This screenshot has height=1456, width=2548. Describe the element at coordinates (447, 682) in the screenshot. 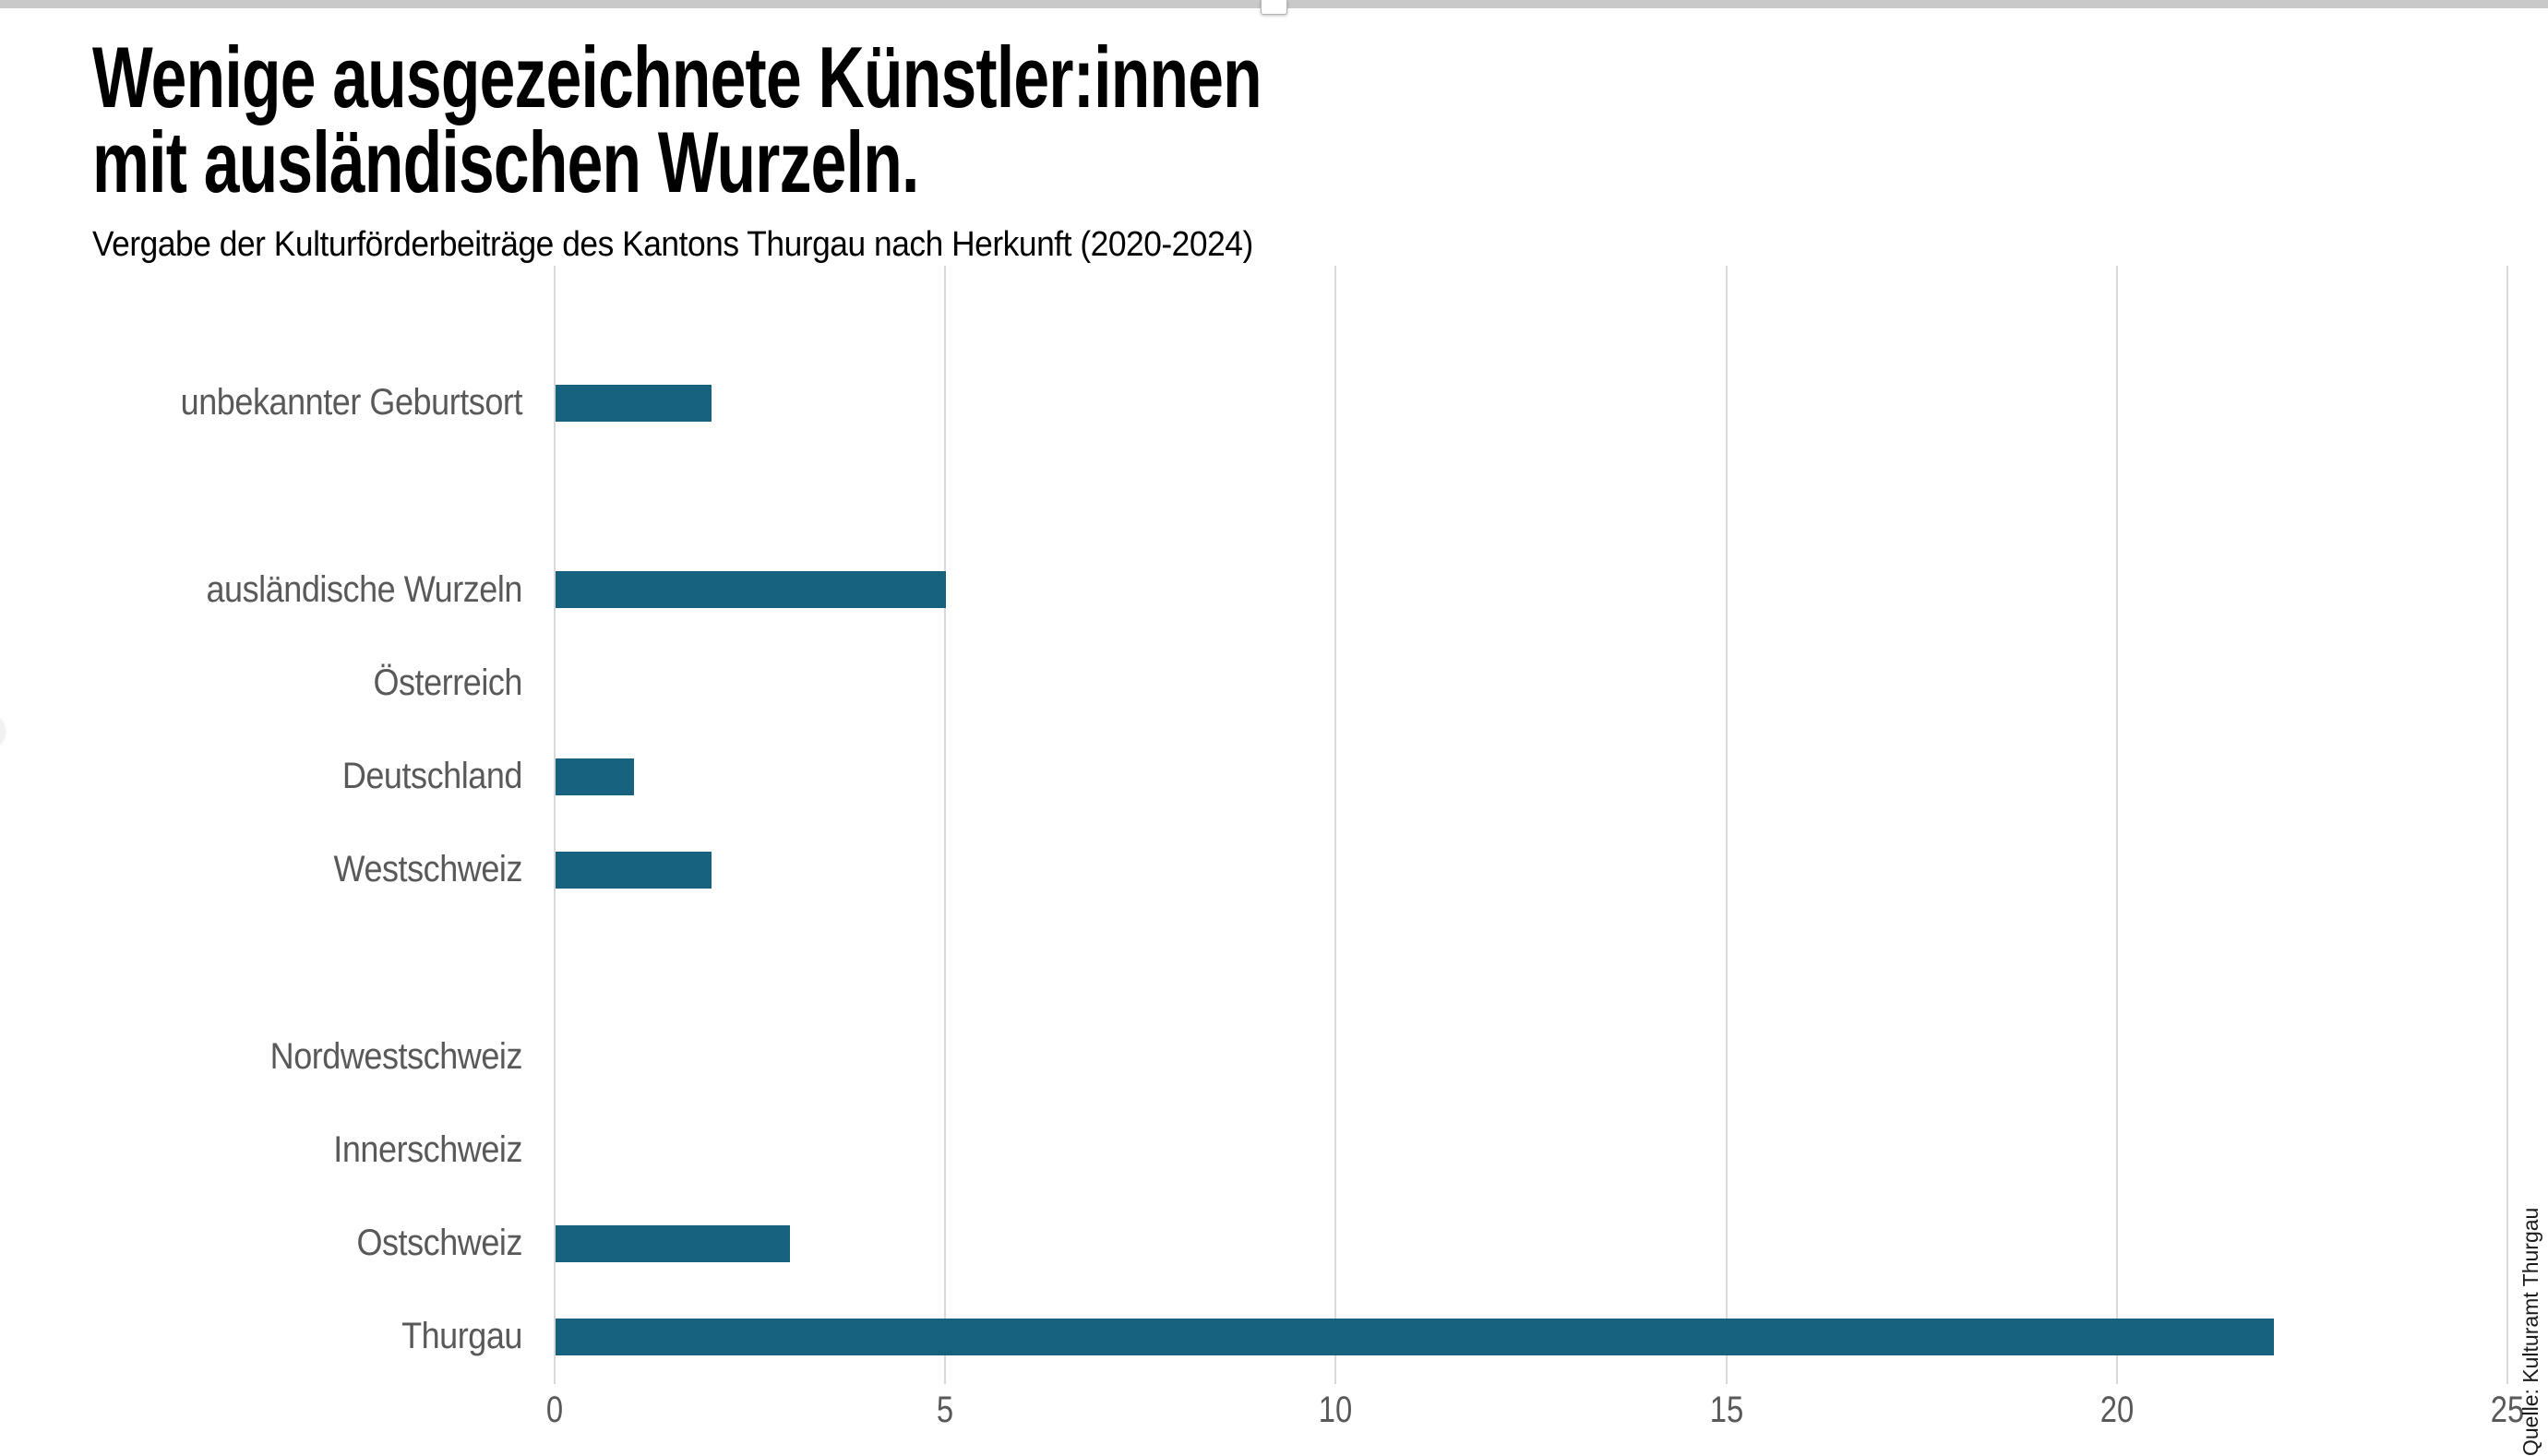

I see `category-label-sterreich: Österreich` at that location.